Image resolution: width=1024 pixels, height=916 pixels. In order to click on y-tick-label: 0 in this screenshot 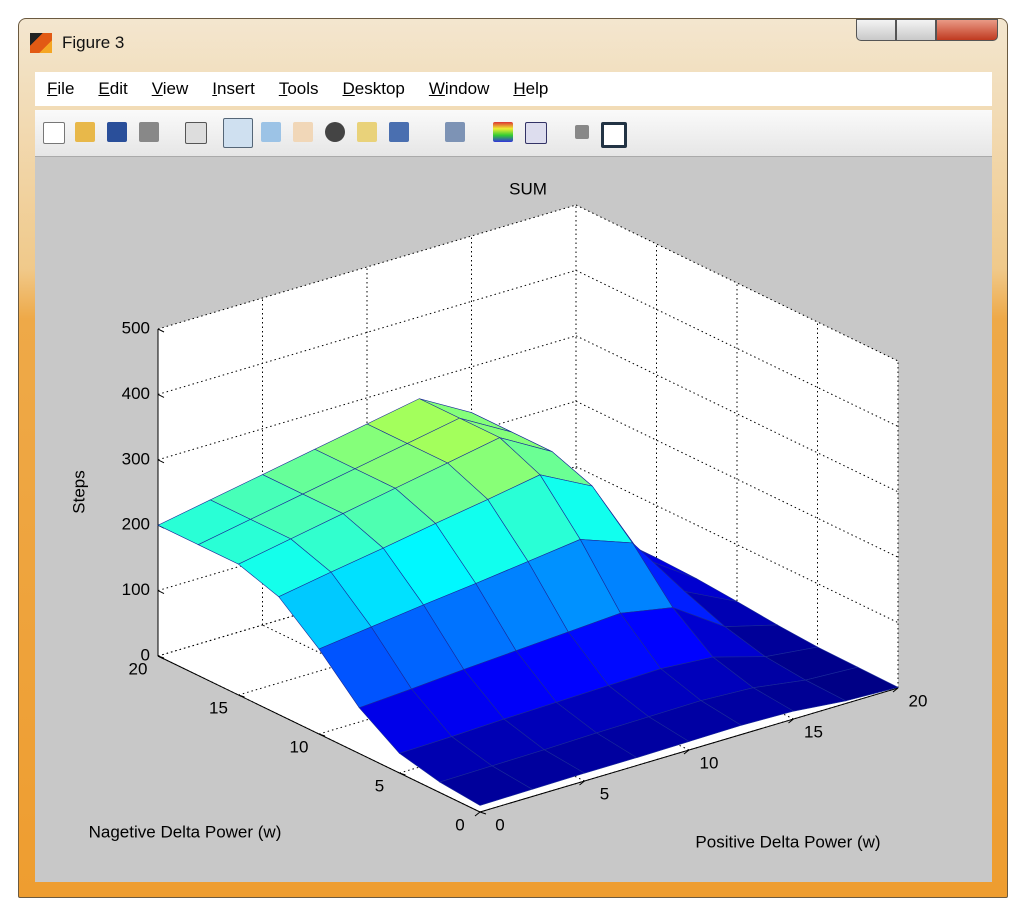, I will do `click(459, 824)`.